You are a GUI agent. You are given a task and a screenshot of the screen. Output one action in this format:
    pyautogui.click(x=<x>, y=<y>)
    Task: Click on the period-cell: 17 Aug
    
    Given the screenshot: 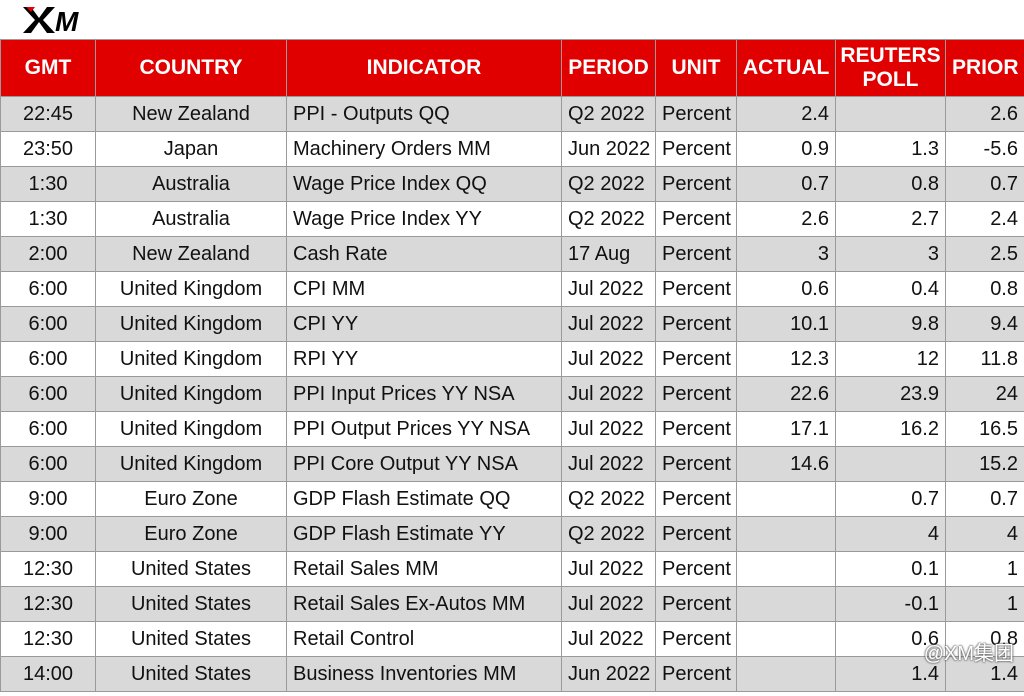 What is the action you would take?
    pyautogui.click(x=608, y=254)
    